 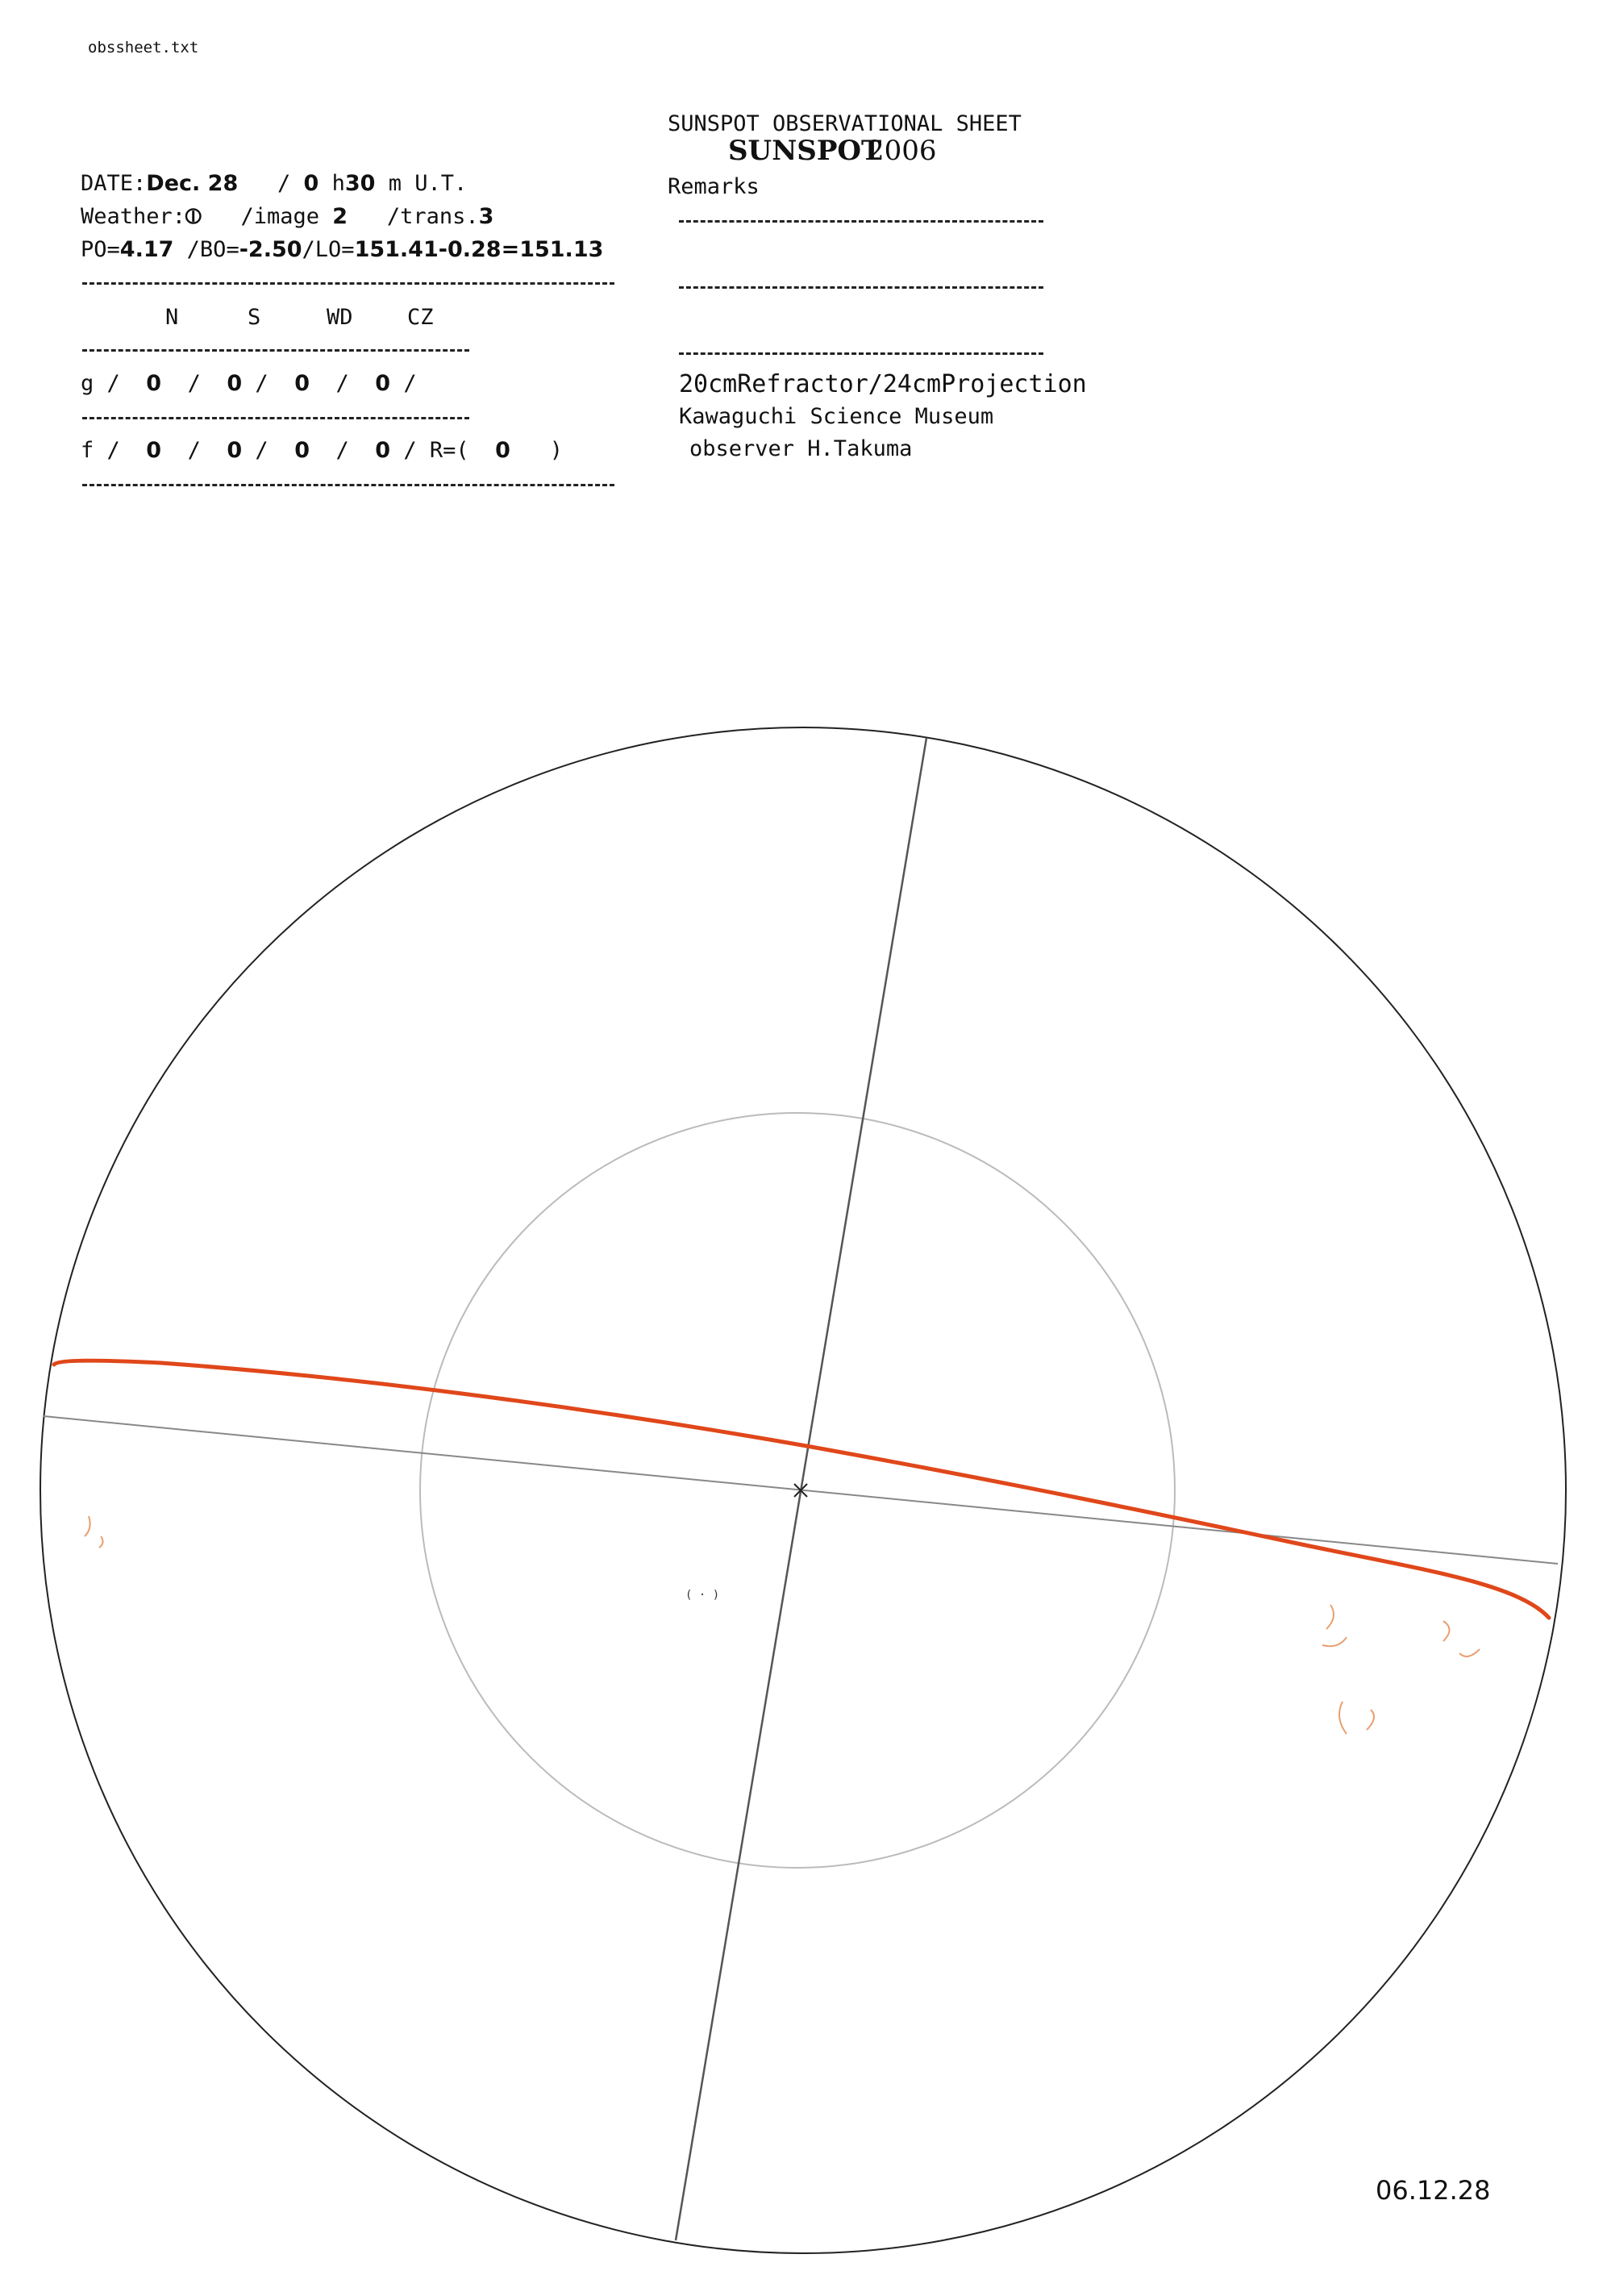 I want to click on r-close: ), so click(x=556, y=450).